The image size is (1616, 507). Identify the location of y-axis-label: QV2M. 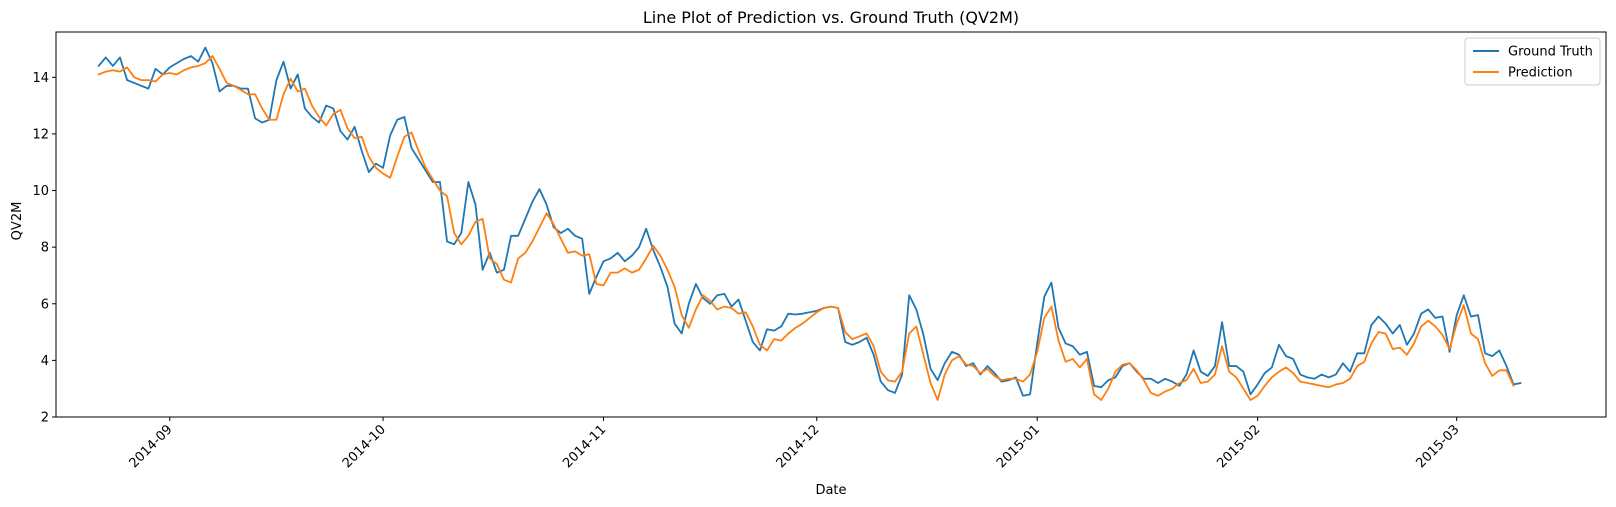
(17, 221).